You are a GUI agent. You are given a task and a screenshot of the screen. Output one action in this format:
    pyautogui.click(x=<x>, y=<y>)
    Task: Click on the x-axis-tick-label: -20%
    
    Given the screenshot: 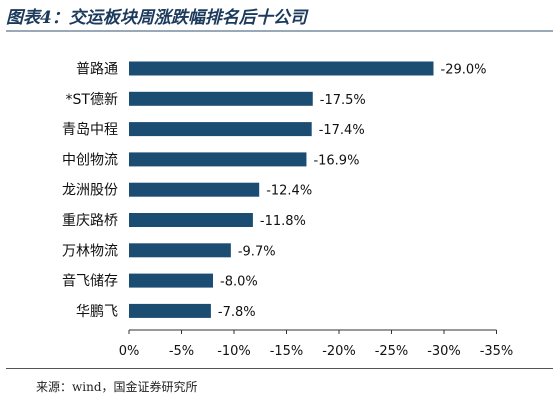 What is the action you would take?
    pyautogui.click(x=339, y=351)
    